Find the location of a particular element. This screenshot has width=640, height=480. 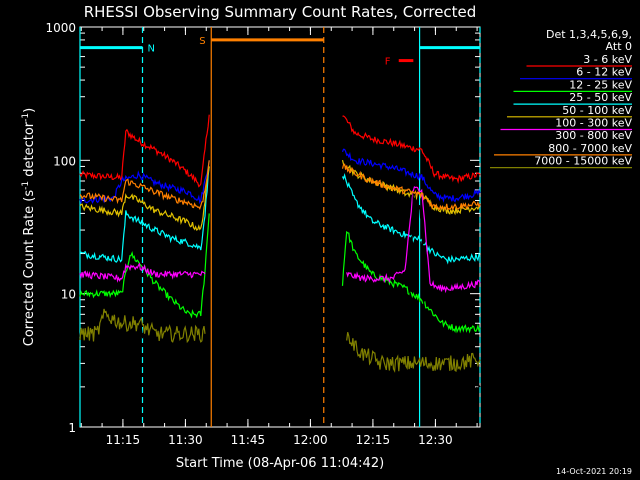

legend-entry-label: 50 - 100 keV is located at coordinates (597, 110).